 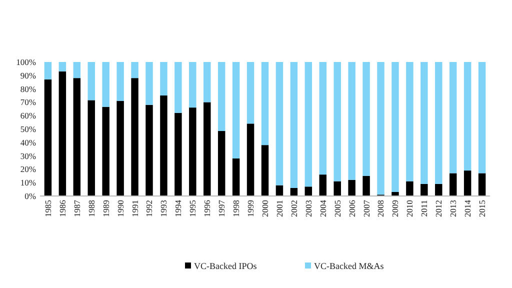 I want to click on x-tick-label: 1995, so click(x=193, y=208).